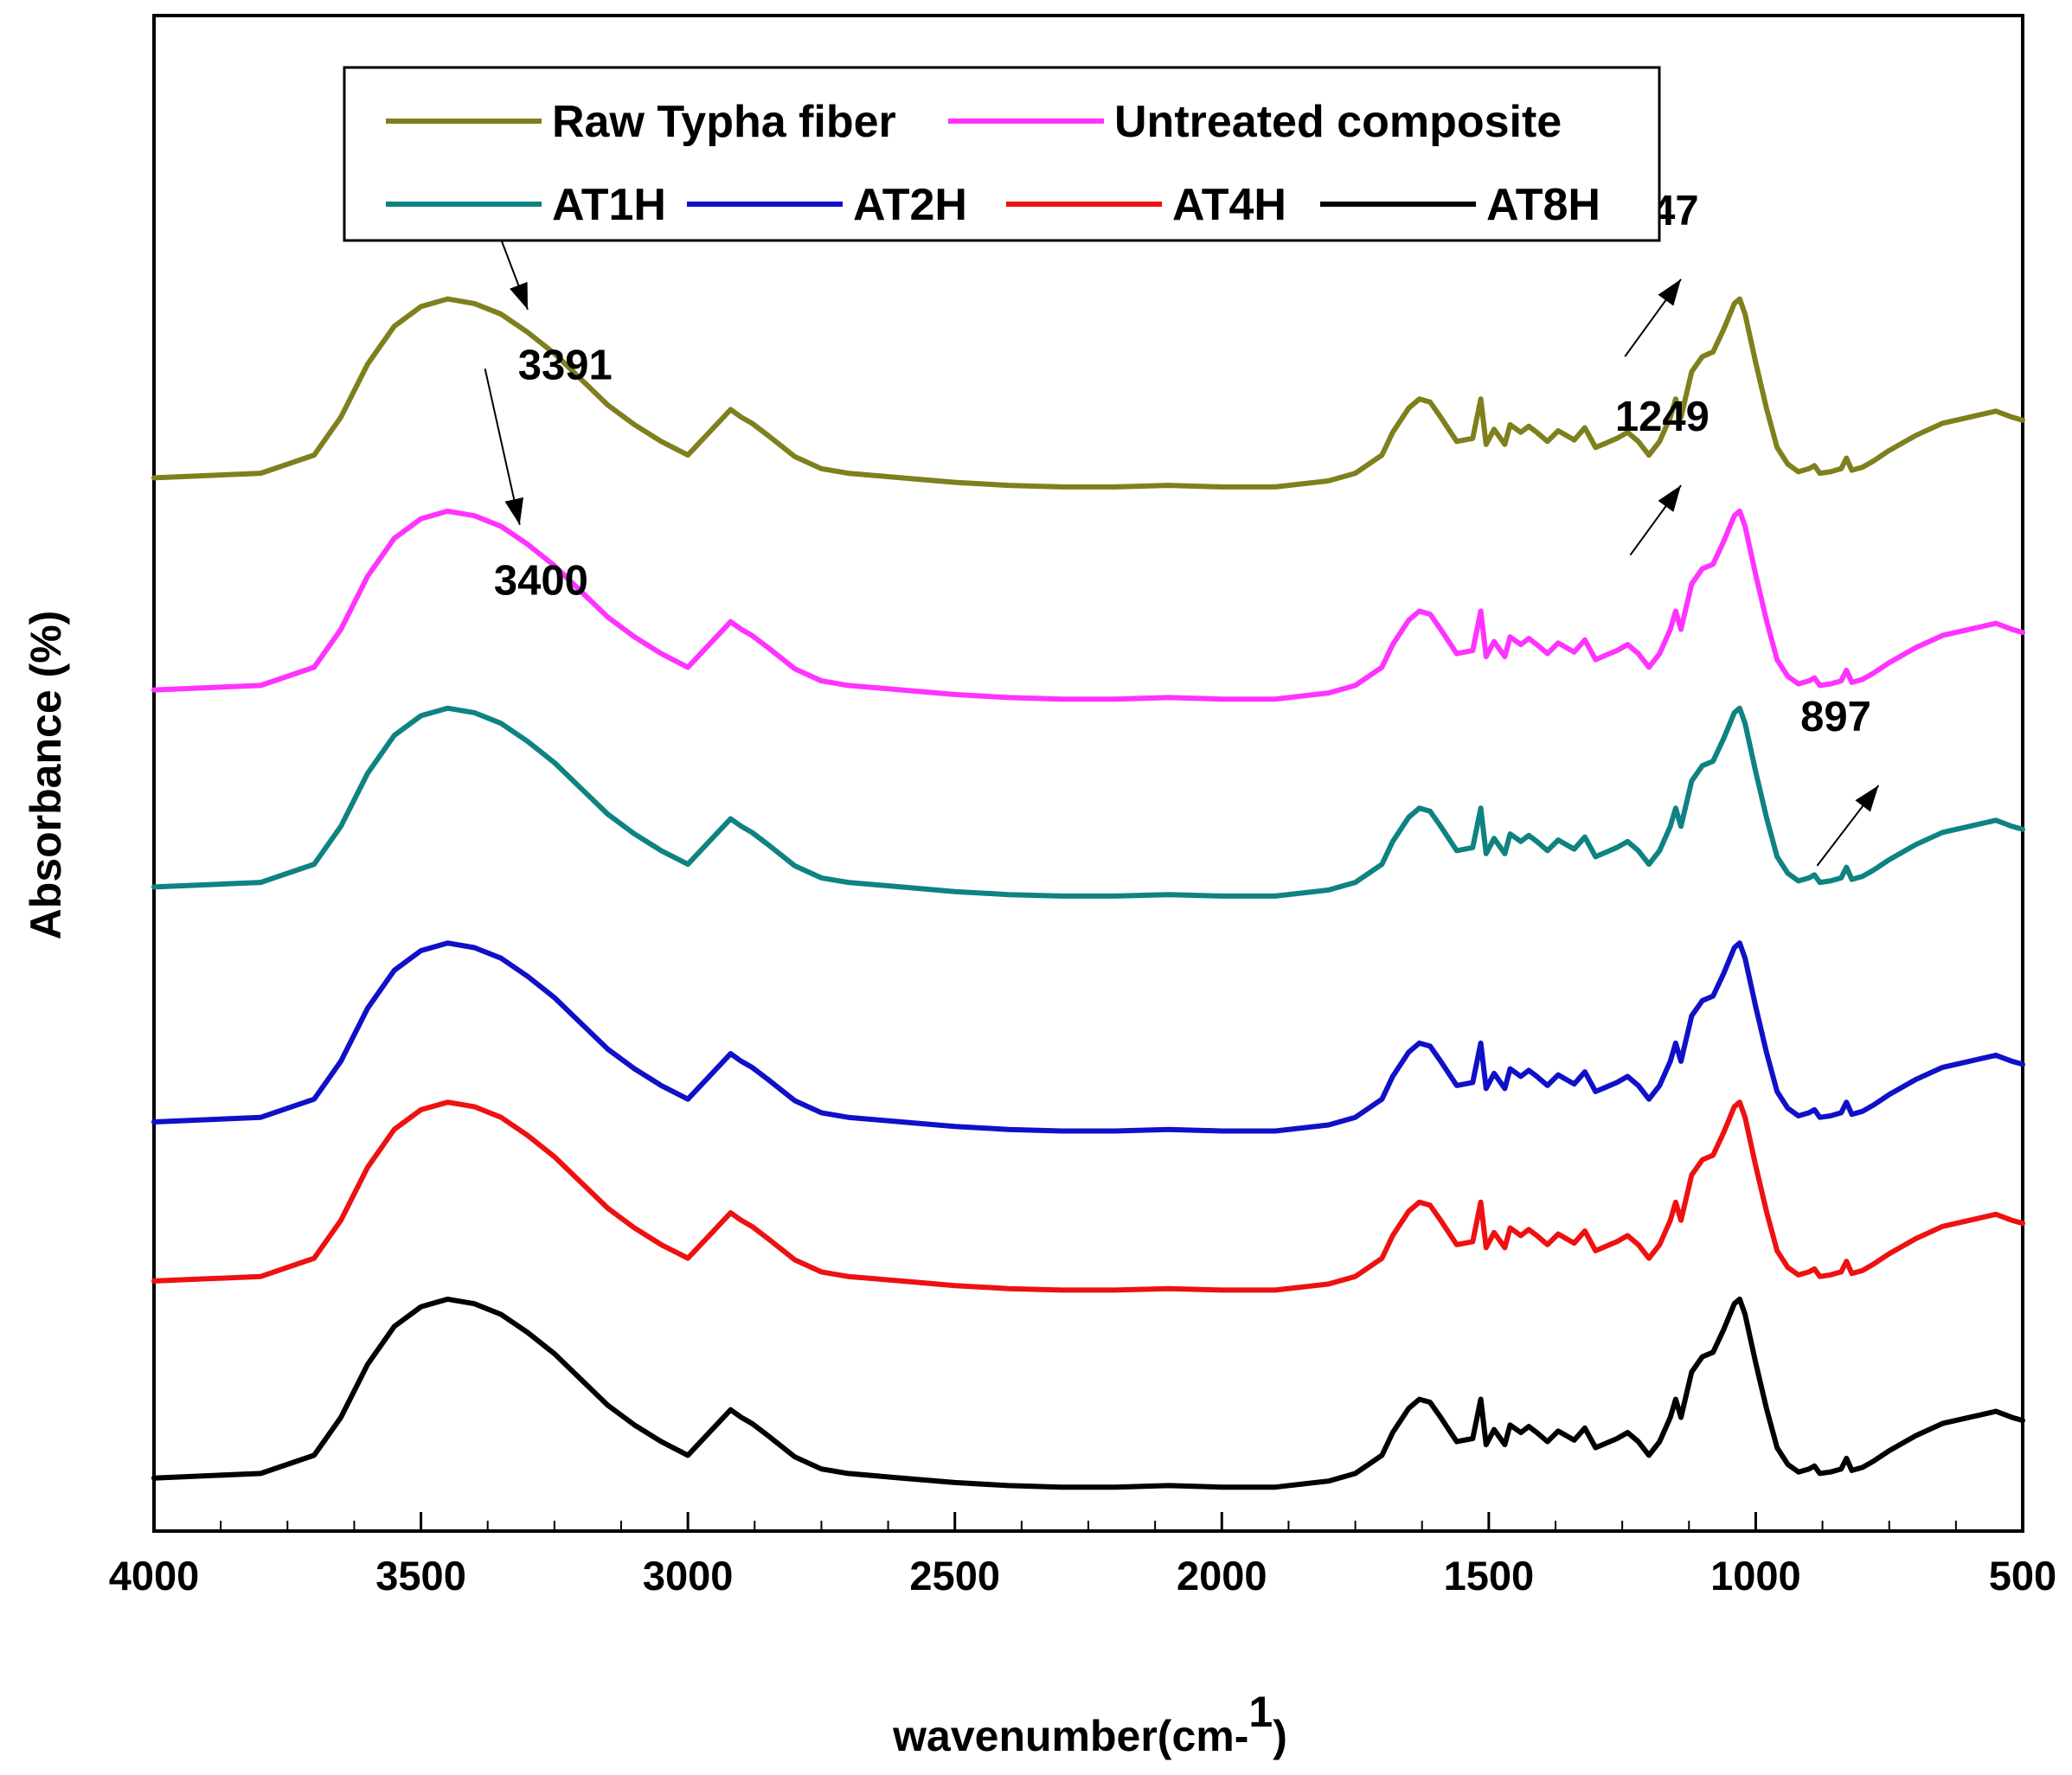 Image resolution: width=2072 pixels, height=1775 pixels. Describe the element at coordinates (1082, 1555) in the screenshot. I see `x-axis-ticks: 4000 3500 3000 2500 2000 1500 1000 500` at that location.